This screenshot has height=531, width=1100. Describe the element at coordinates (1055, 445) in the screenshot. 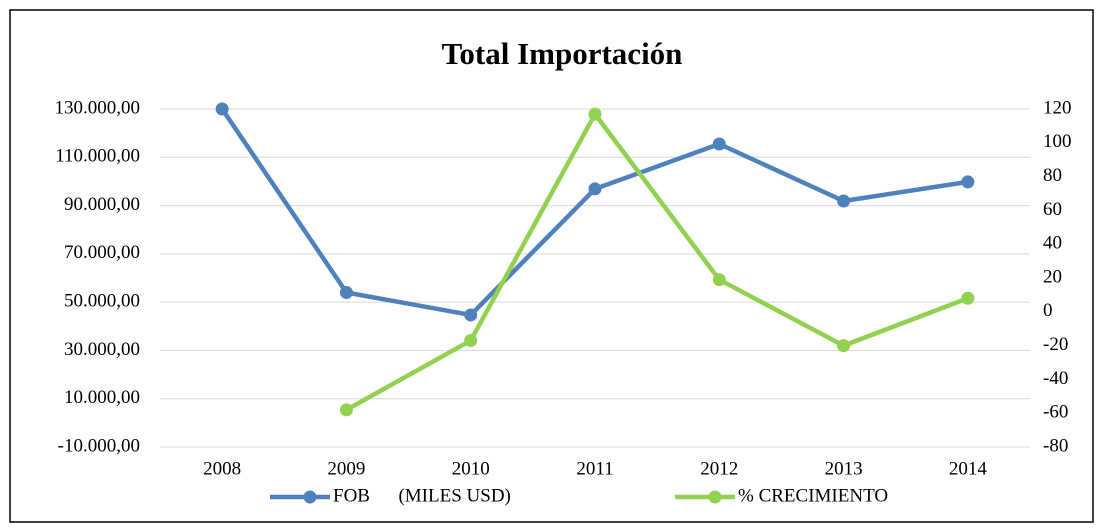

I see `y2-tick-label: -80` at that location.